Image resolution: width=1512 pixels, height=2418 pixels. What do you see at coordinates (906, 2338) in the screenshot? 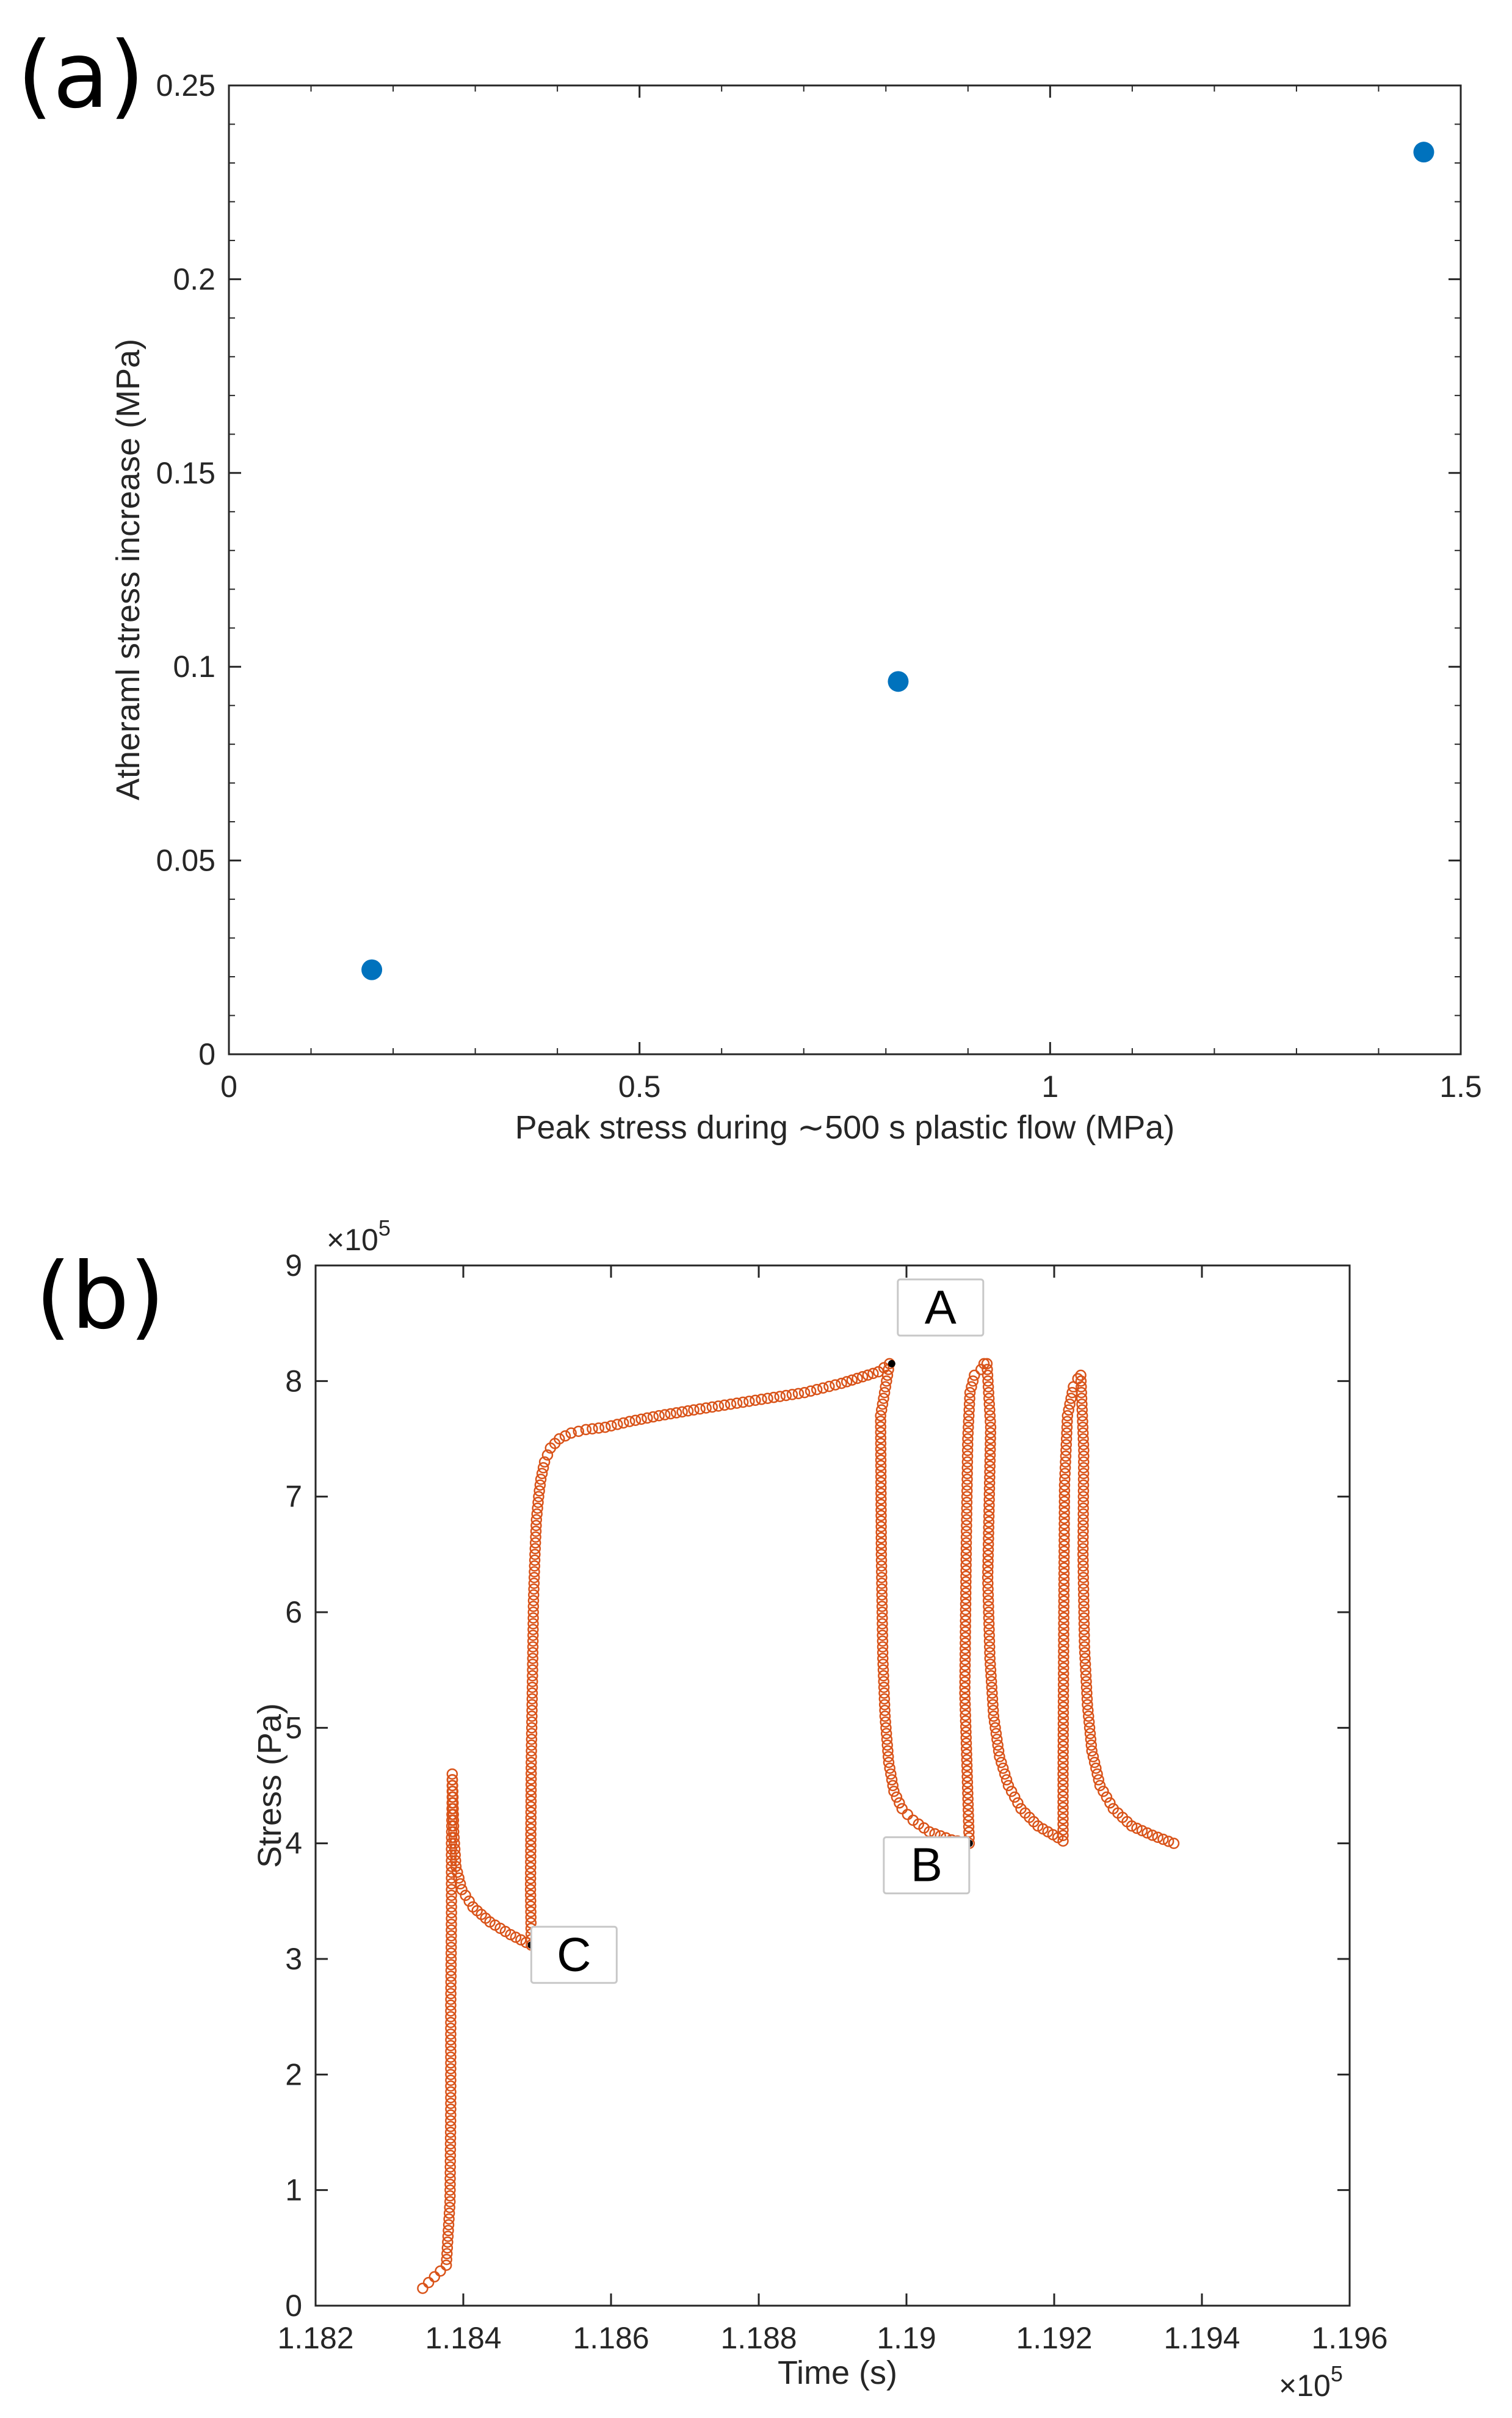
I see `x-tick-label: 1.19` at bounding box center [906, 2338].